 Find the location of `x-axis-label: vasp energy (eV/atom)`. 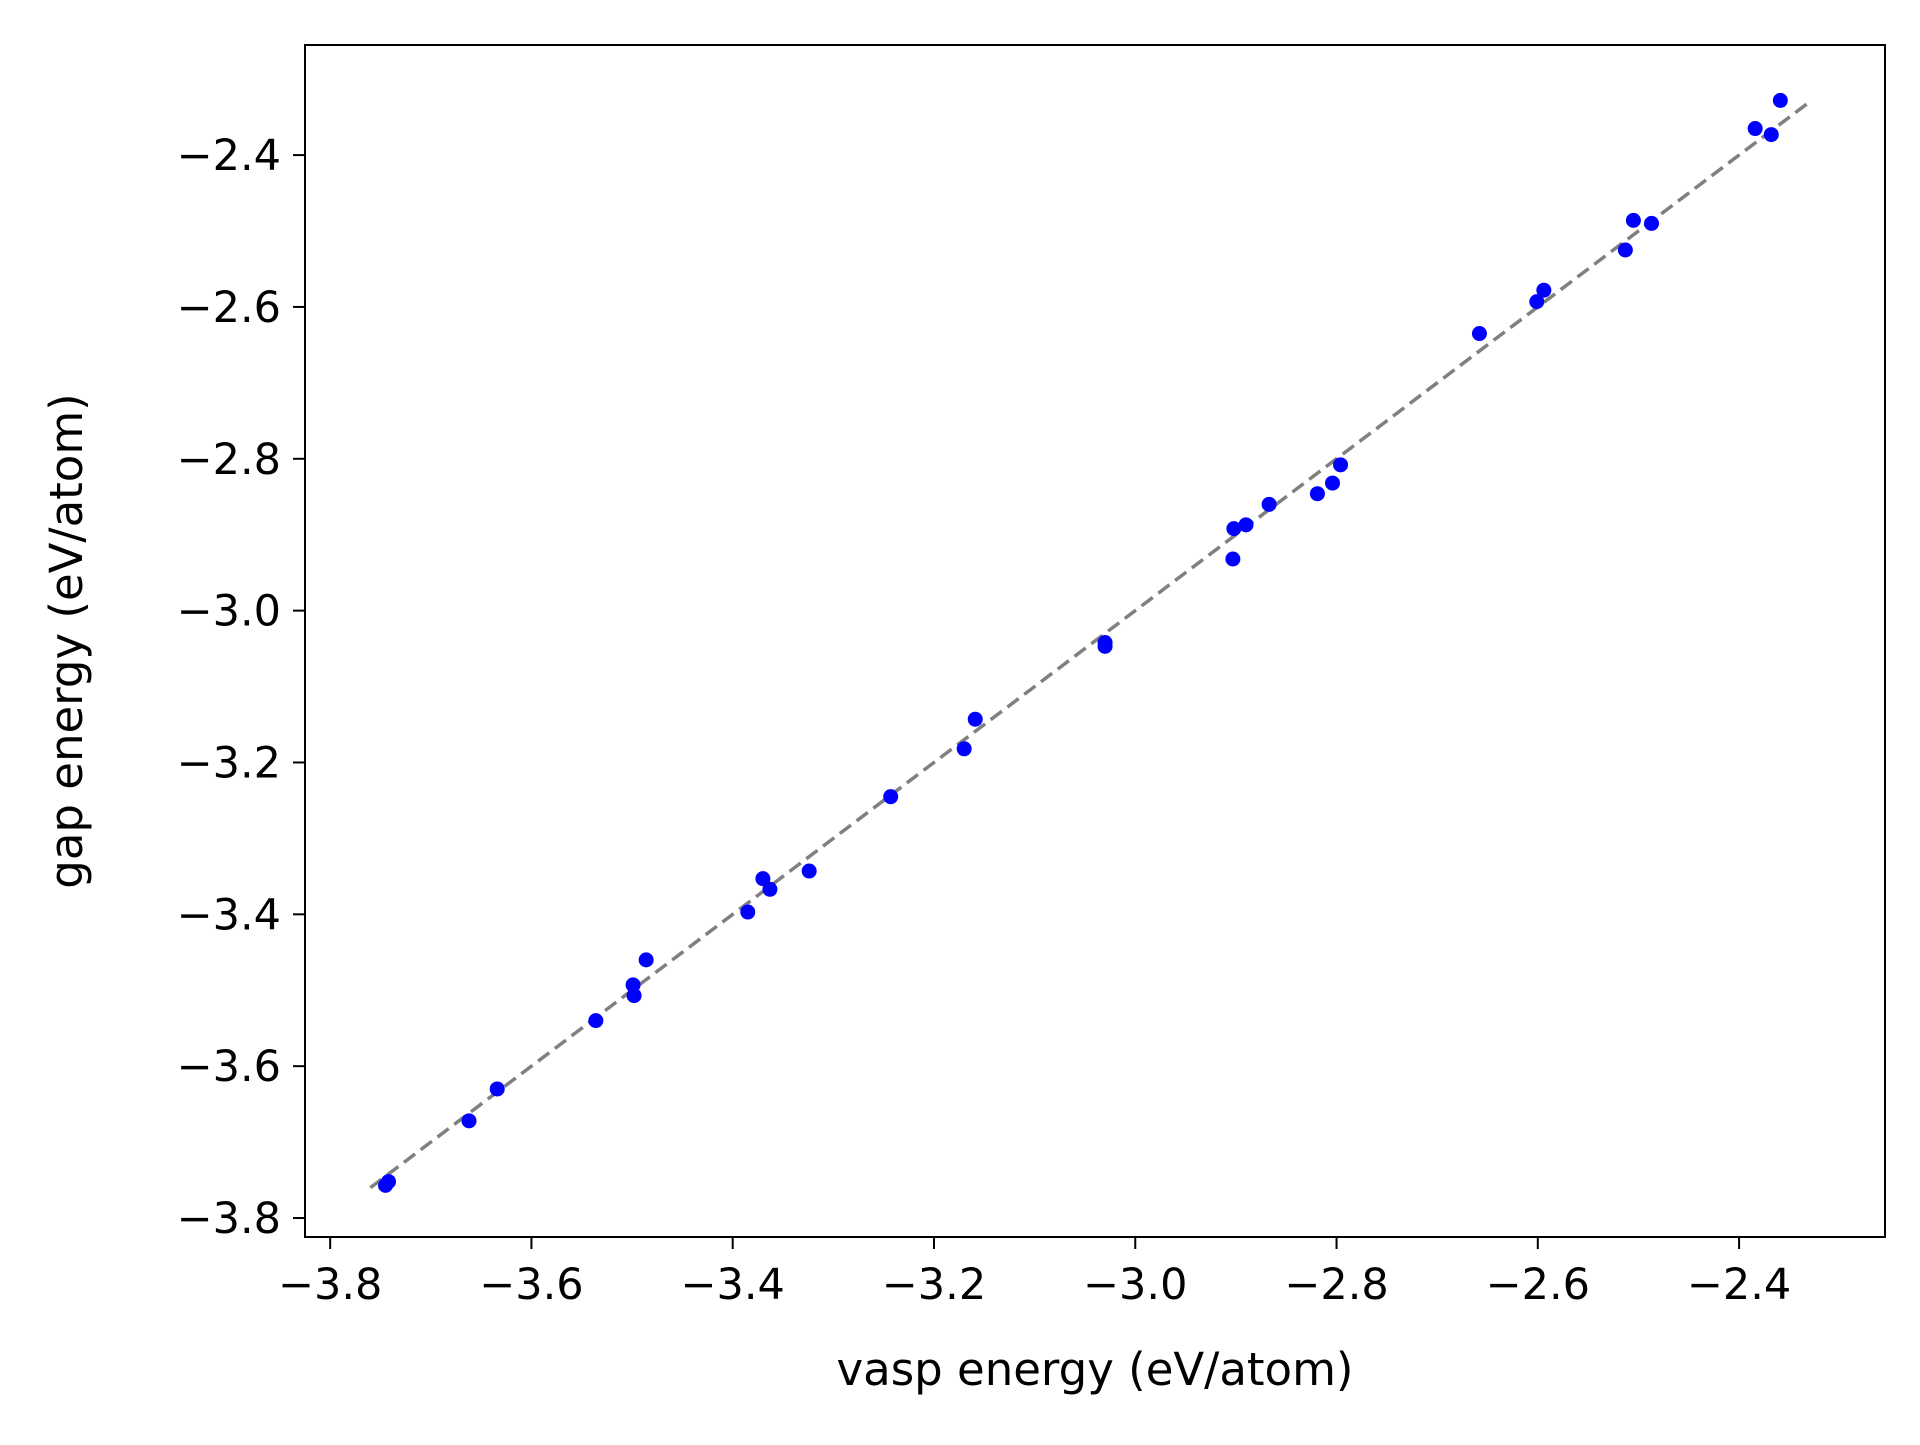

x-axis-label: vasp energy (eV/atom) is located at coordinates (1095, 1369).